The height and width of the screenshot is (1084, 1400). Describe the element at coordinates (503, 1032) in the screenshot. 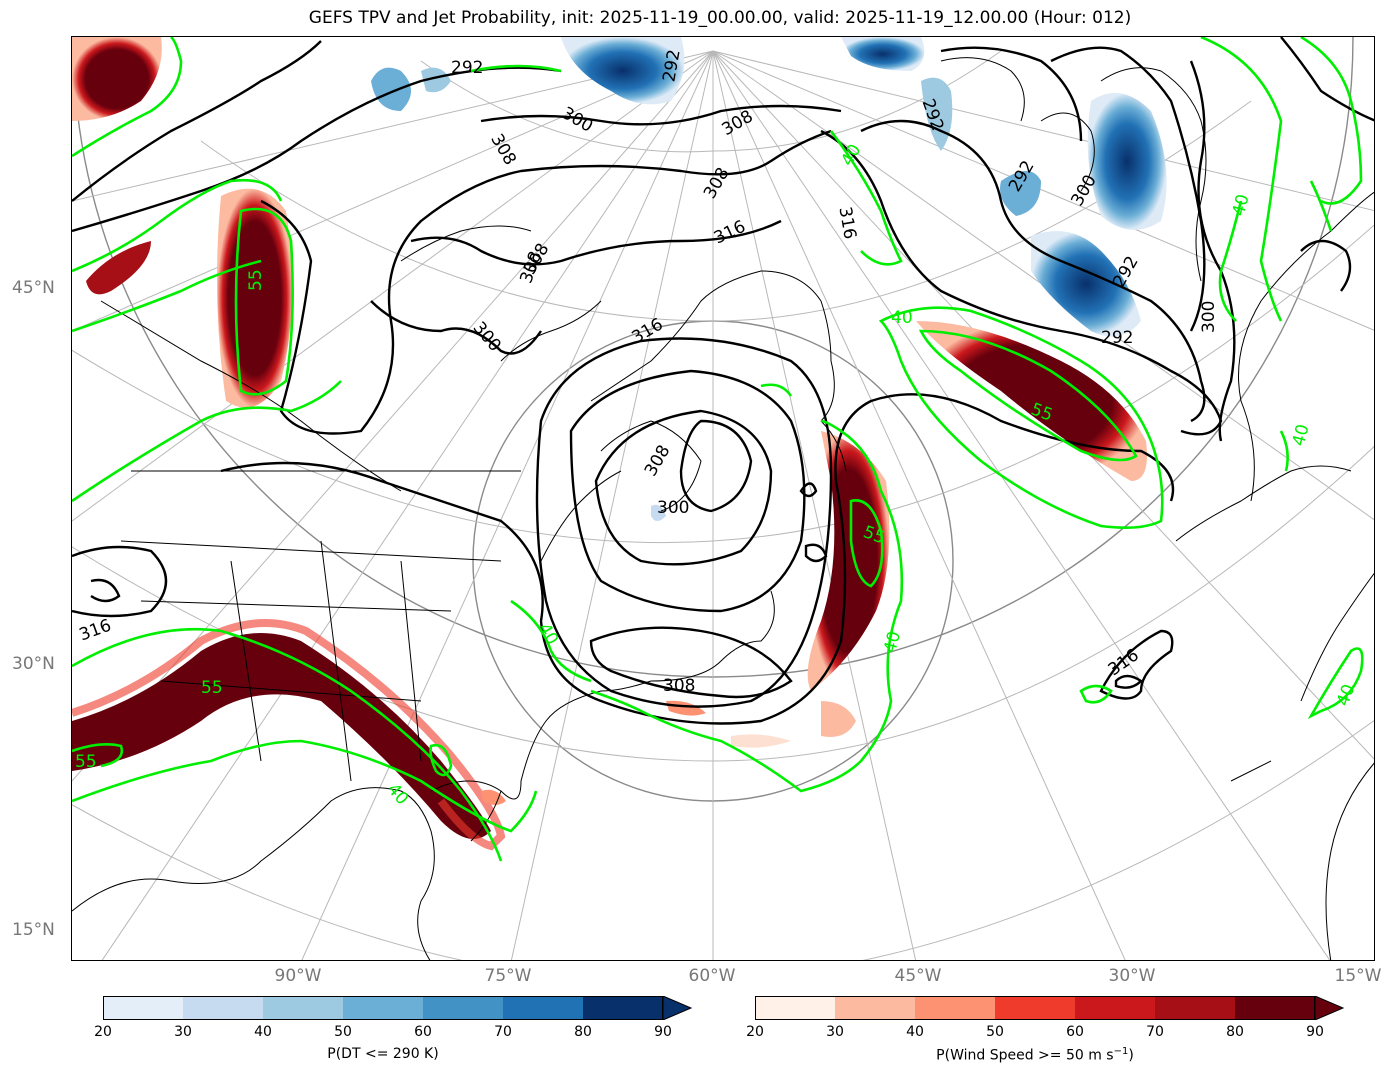

I see `colorbar-dt-tick-label: 70` at that location.